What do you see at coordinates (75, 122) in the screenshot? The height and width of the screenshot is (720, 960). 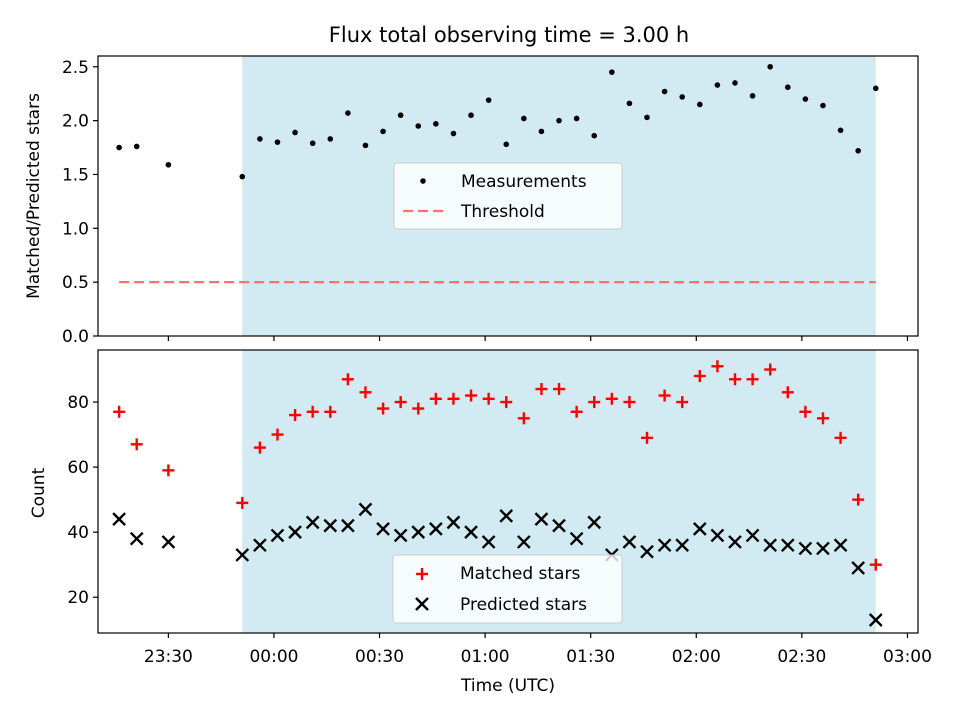 I see `top-y-tick-label: 2.0` at bounding box center [75, 122].